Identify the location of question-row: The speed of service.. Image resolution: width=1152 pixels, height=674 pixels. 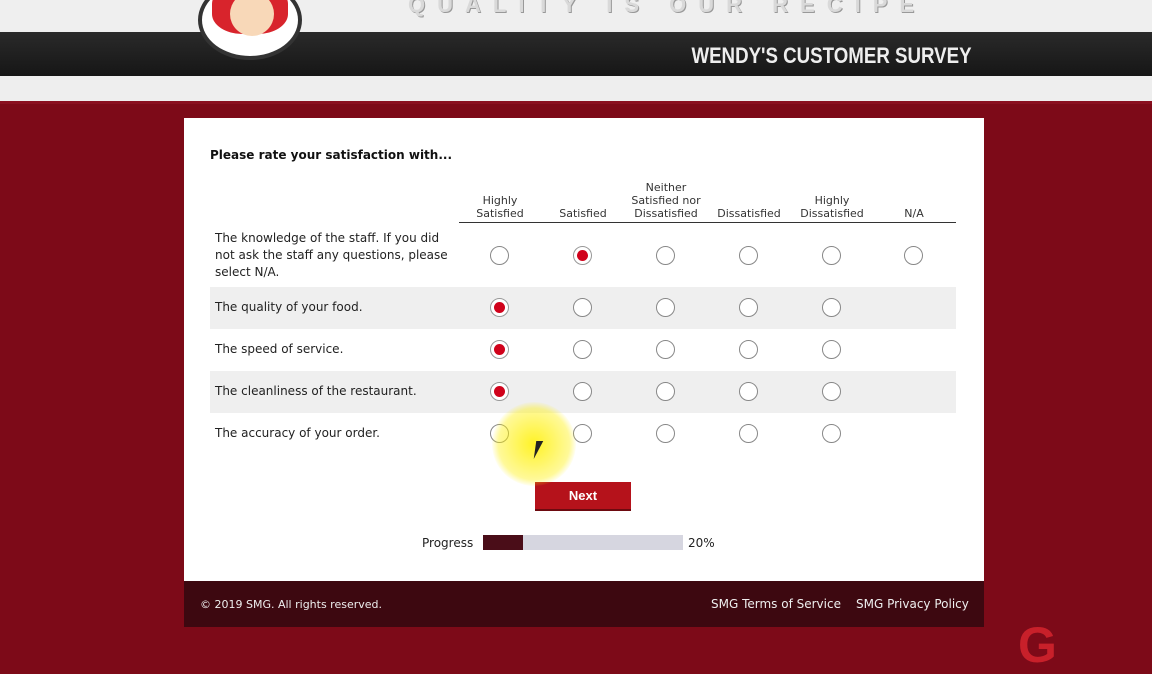
(583, 350).